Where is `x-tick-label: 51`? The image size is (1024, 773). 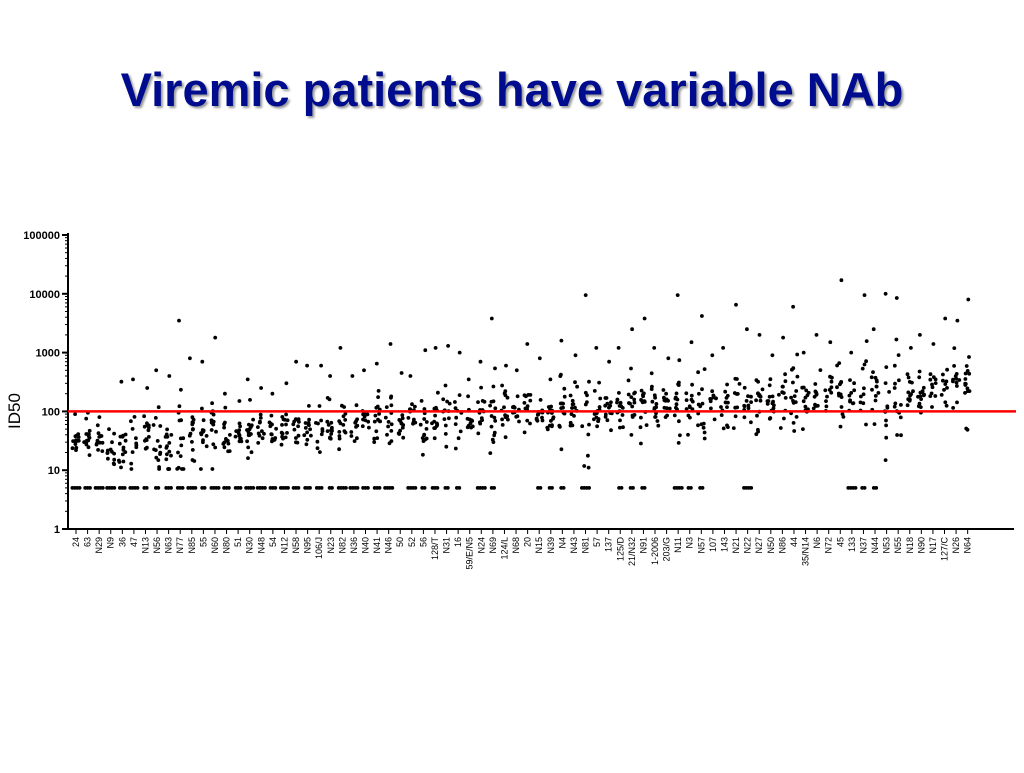
x-tick-label: 51 is located at coordinates (238, 542).